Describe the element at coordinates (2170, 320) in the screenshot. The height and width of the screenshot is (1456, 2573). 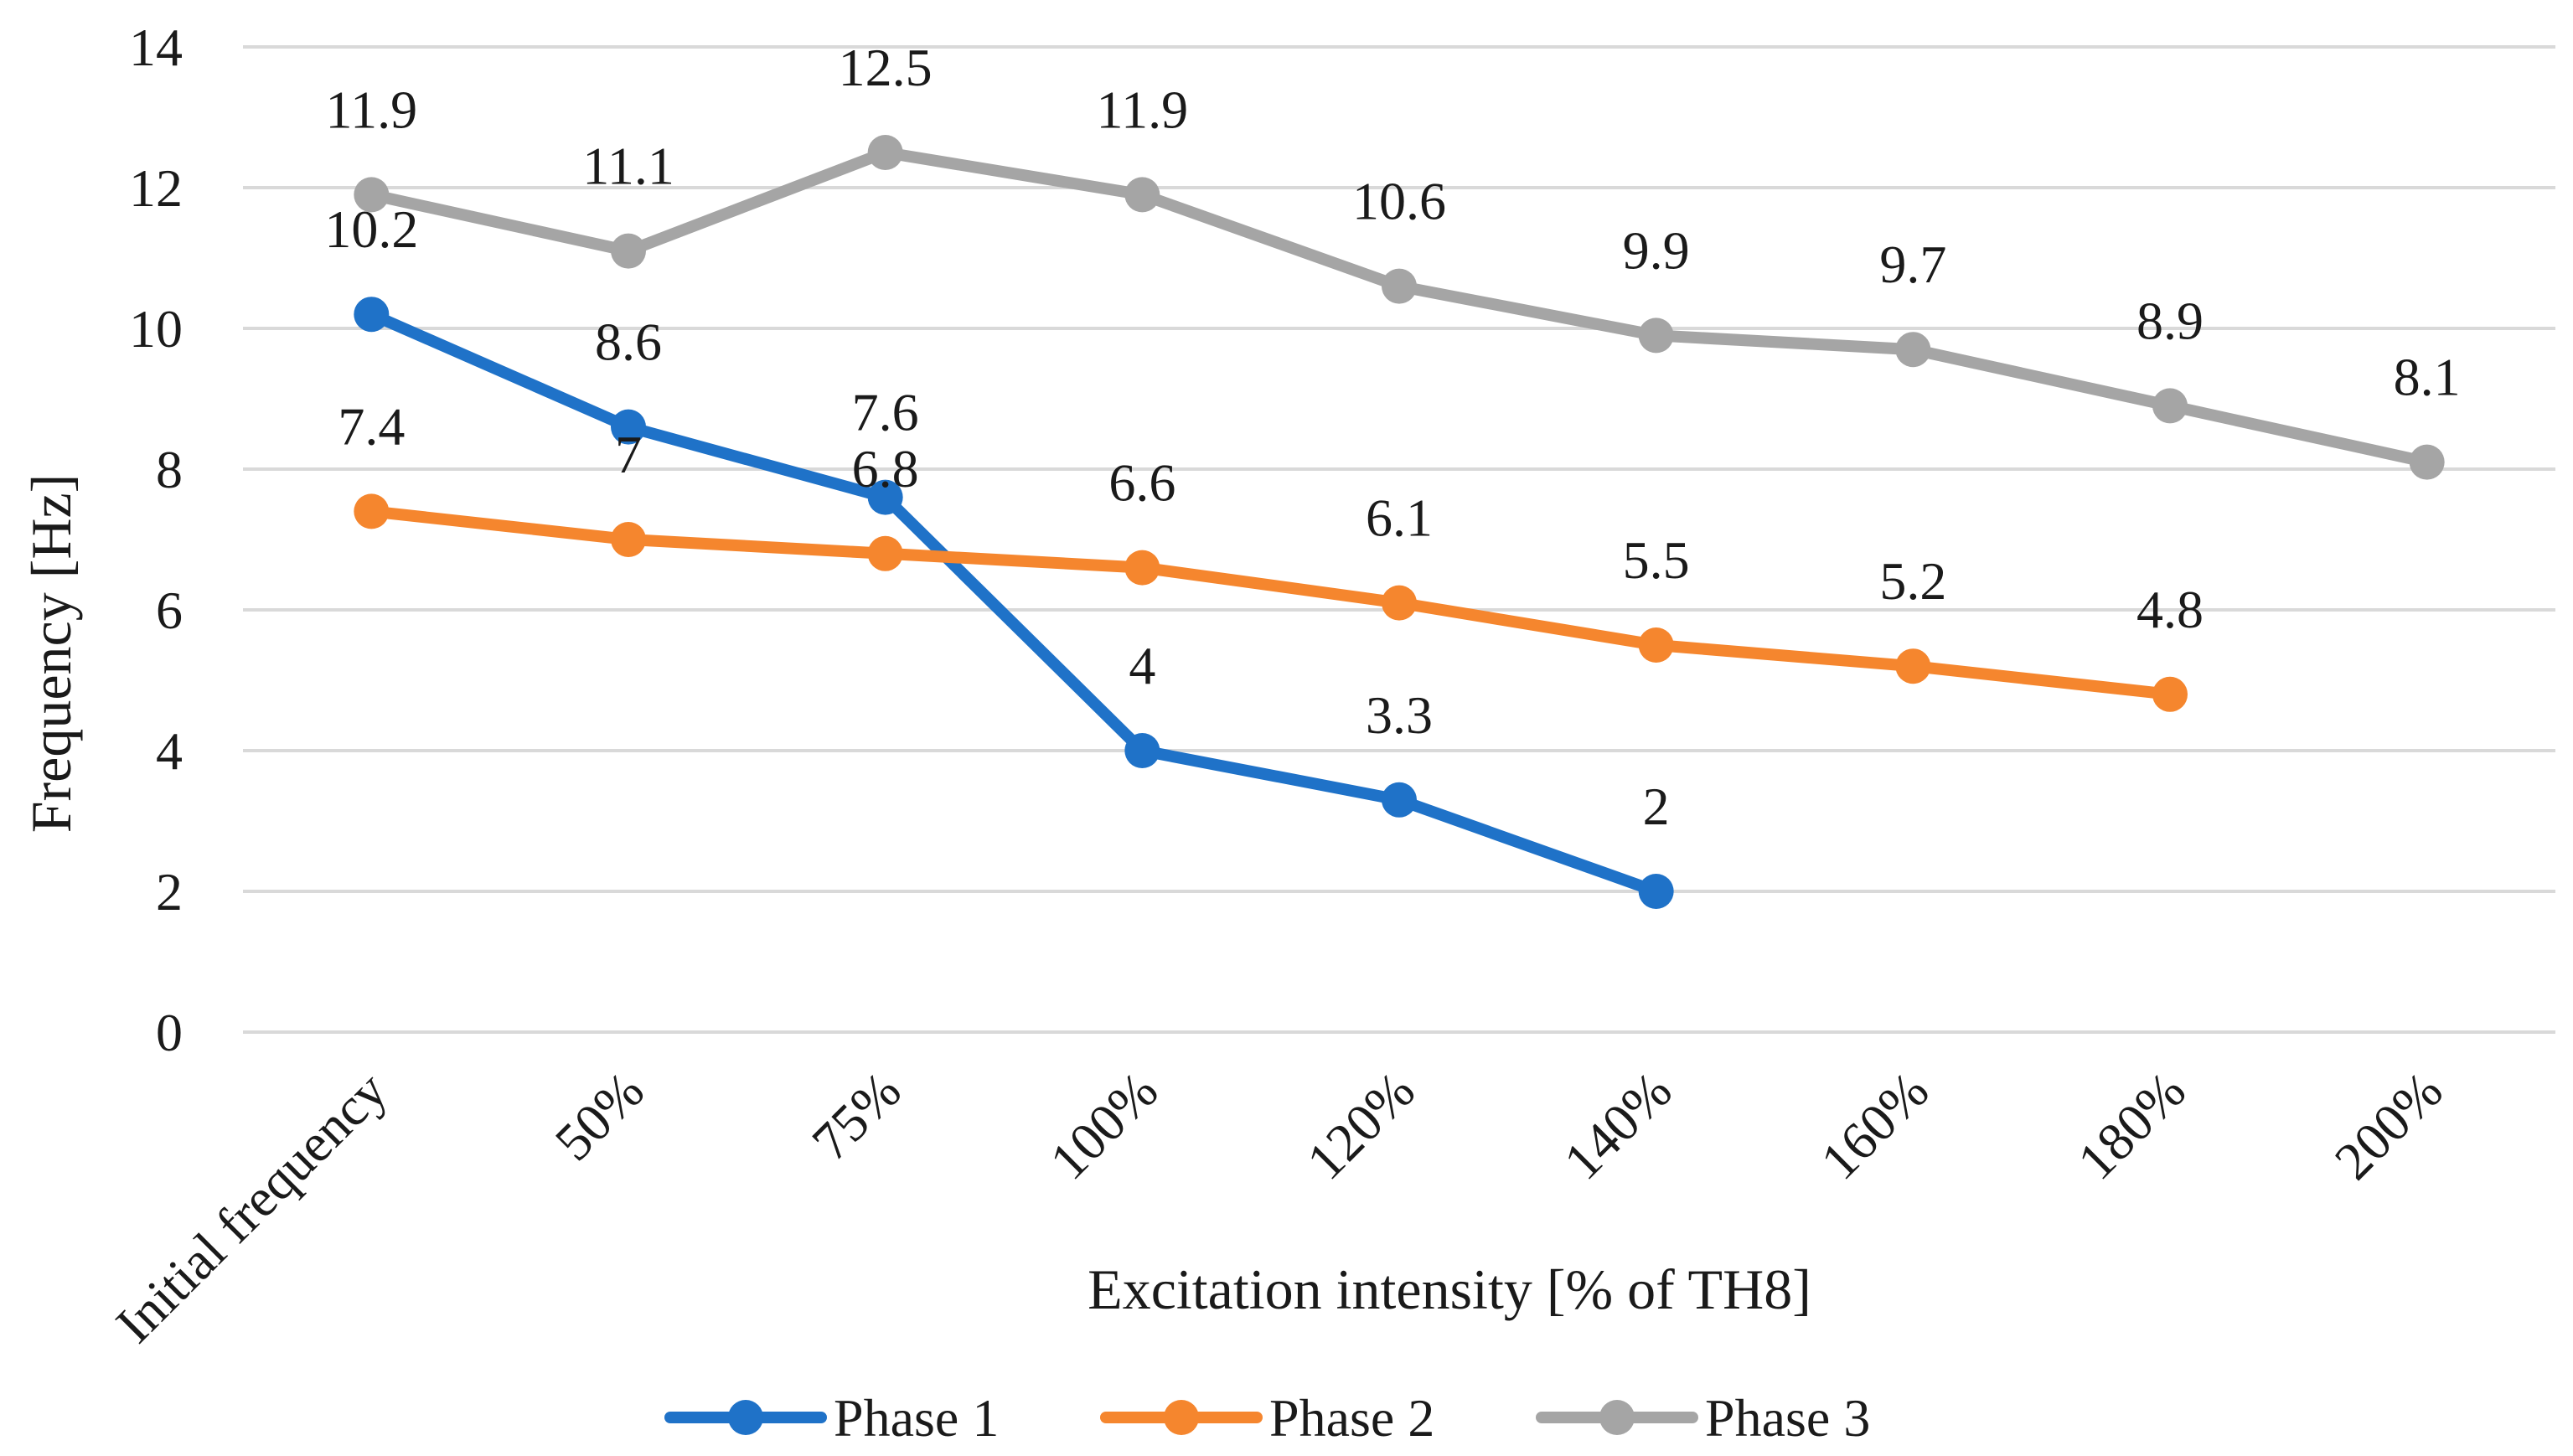
I see `data-label-phase-3: 8.9` at that location.